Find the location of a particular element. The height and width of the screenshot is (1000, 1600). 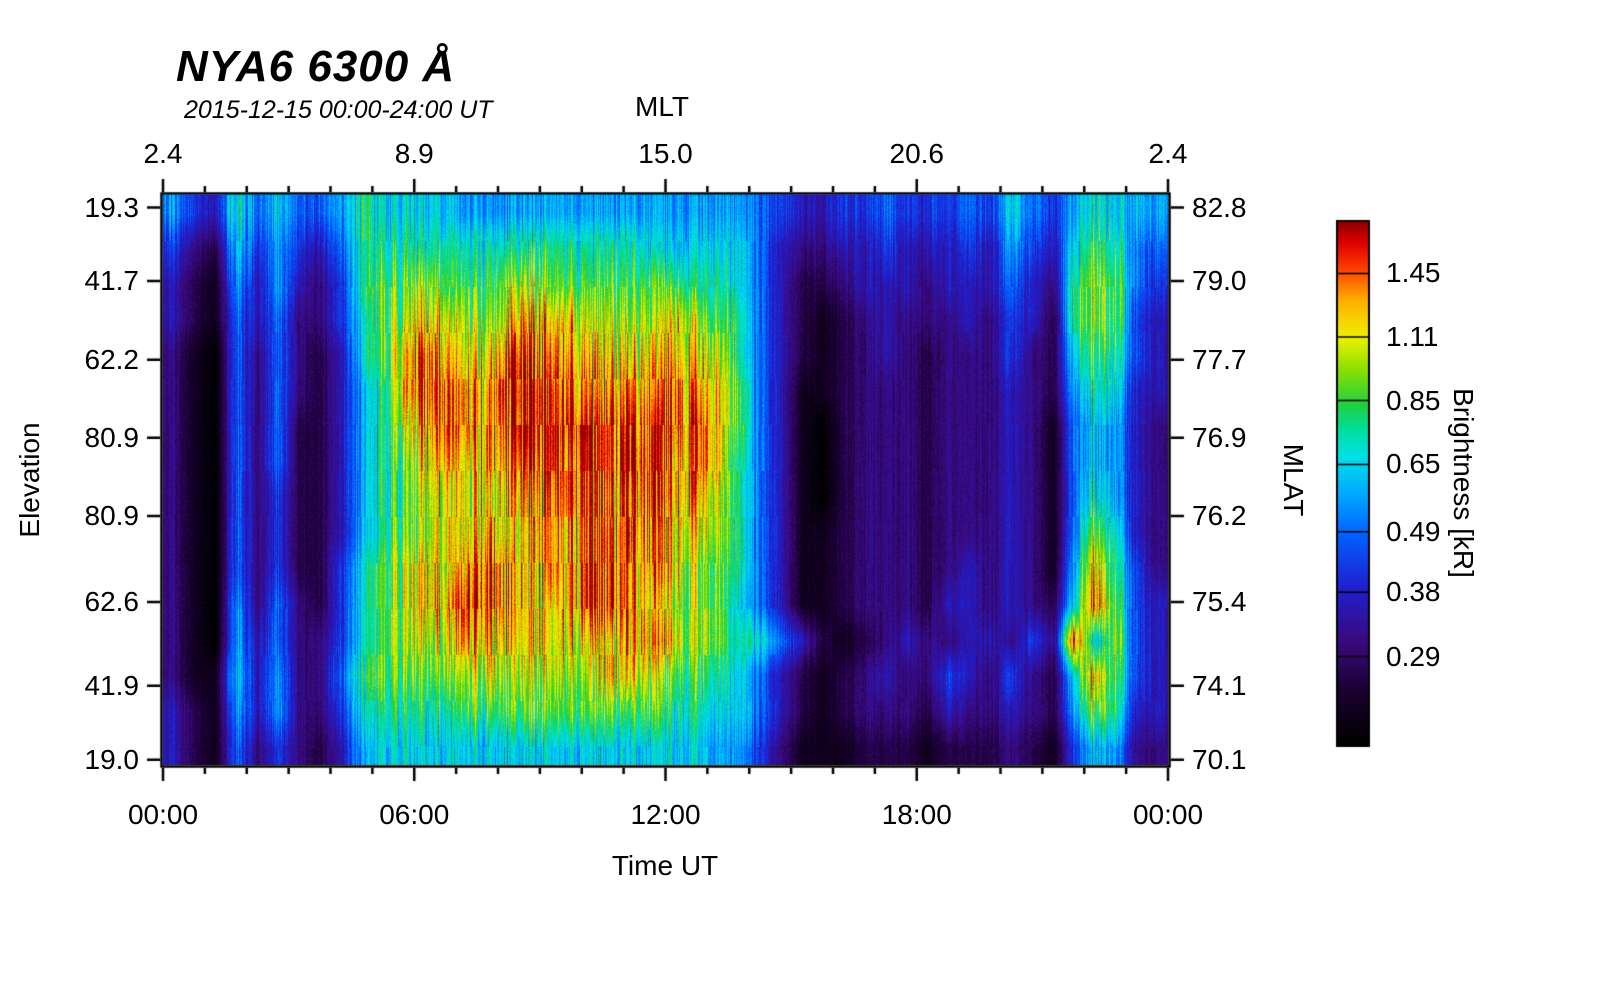

figure-subtitle: 2015-12-15 00:00-24:00 UT is located at coordinates (338, 110).